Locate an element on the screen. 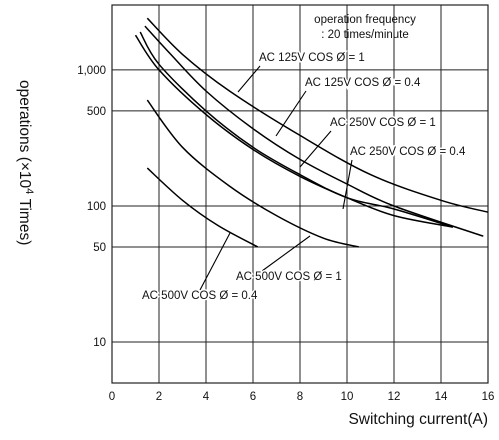  x-tick-label: 6 is located at coordinates (253, 397).